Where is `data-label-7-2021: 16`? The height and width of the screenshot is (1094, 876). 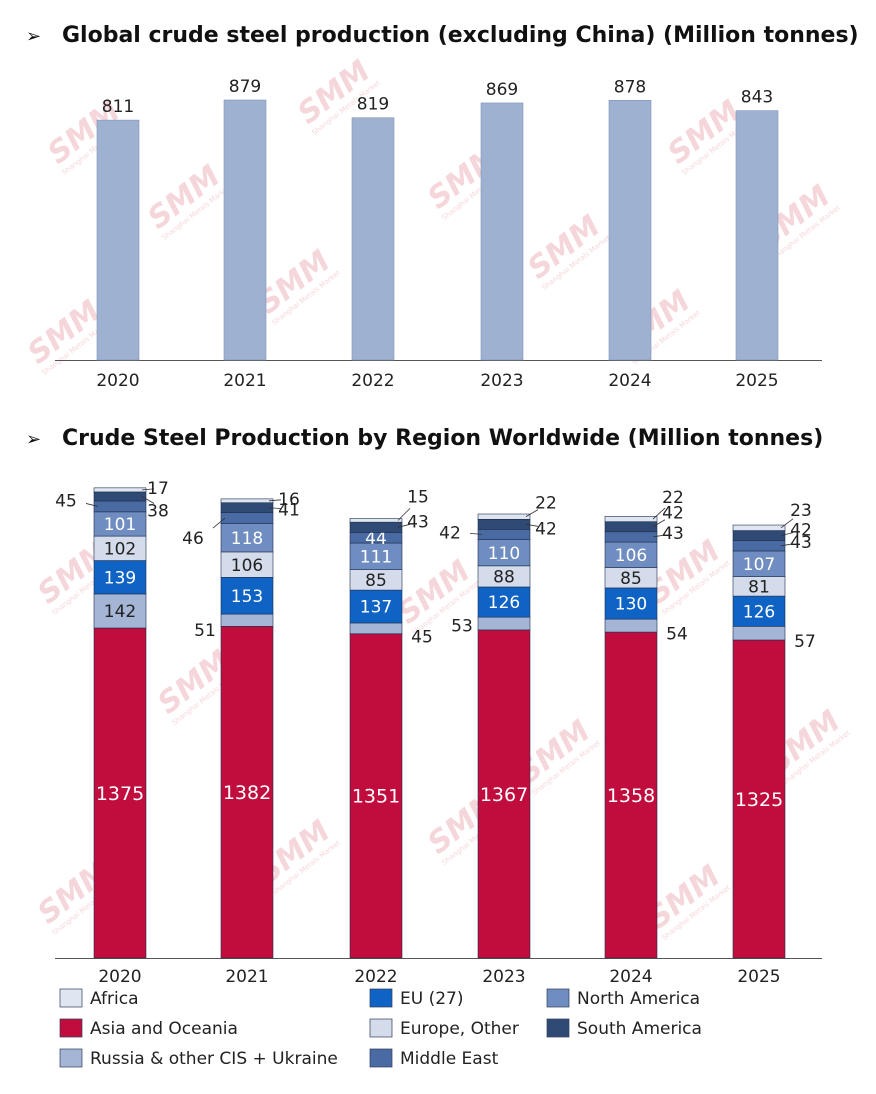 data-label-7-2021: 16 is located at coordinates (289, 500).